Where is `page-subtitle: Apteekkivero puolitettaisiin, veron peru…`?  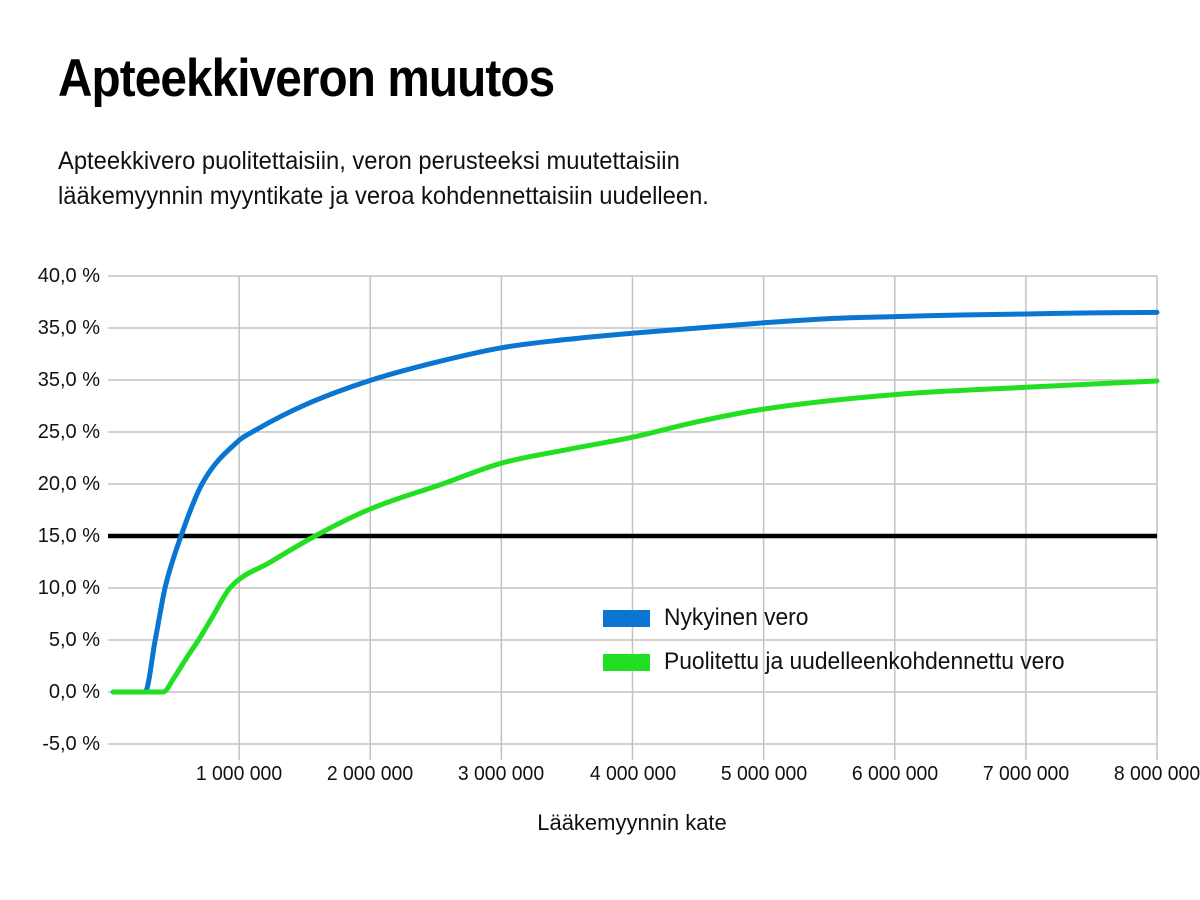 page-subtitle: Apteekkivero puolitettaisiin, veron peru… is located at coordinates (383, 179).